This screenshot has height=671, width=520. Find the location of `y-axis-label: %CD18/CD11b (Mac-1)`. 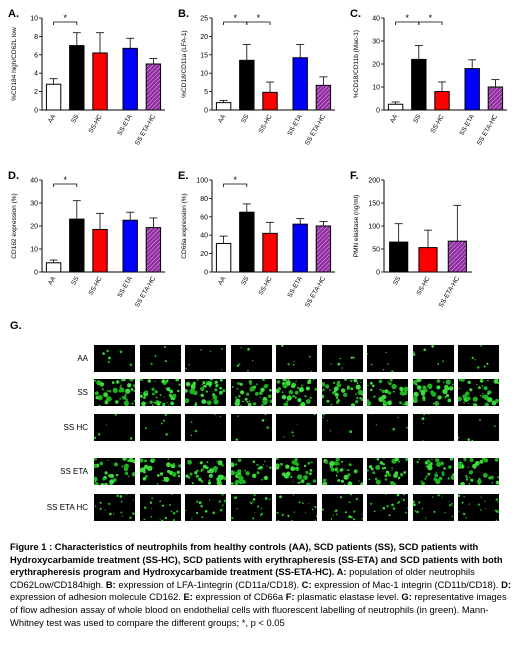

y-axis-label: %CD18/CD11b (Mac-1) is located at coordinates (356, 64).